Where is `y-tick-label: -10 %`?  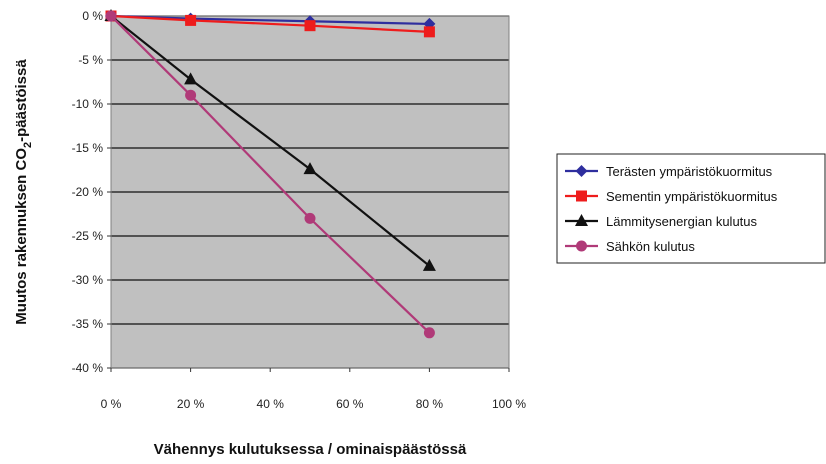 y-tick-label: -10 % is located at coordinates (88, 104).